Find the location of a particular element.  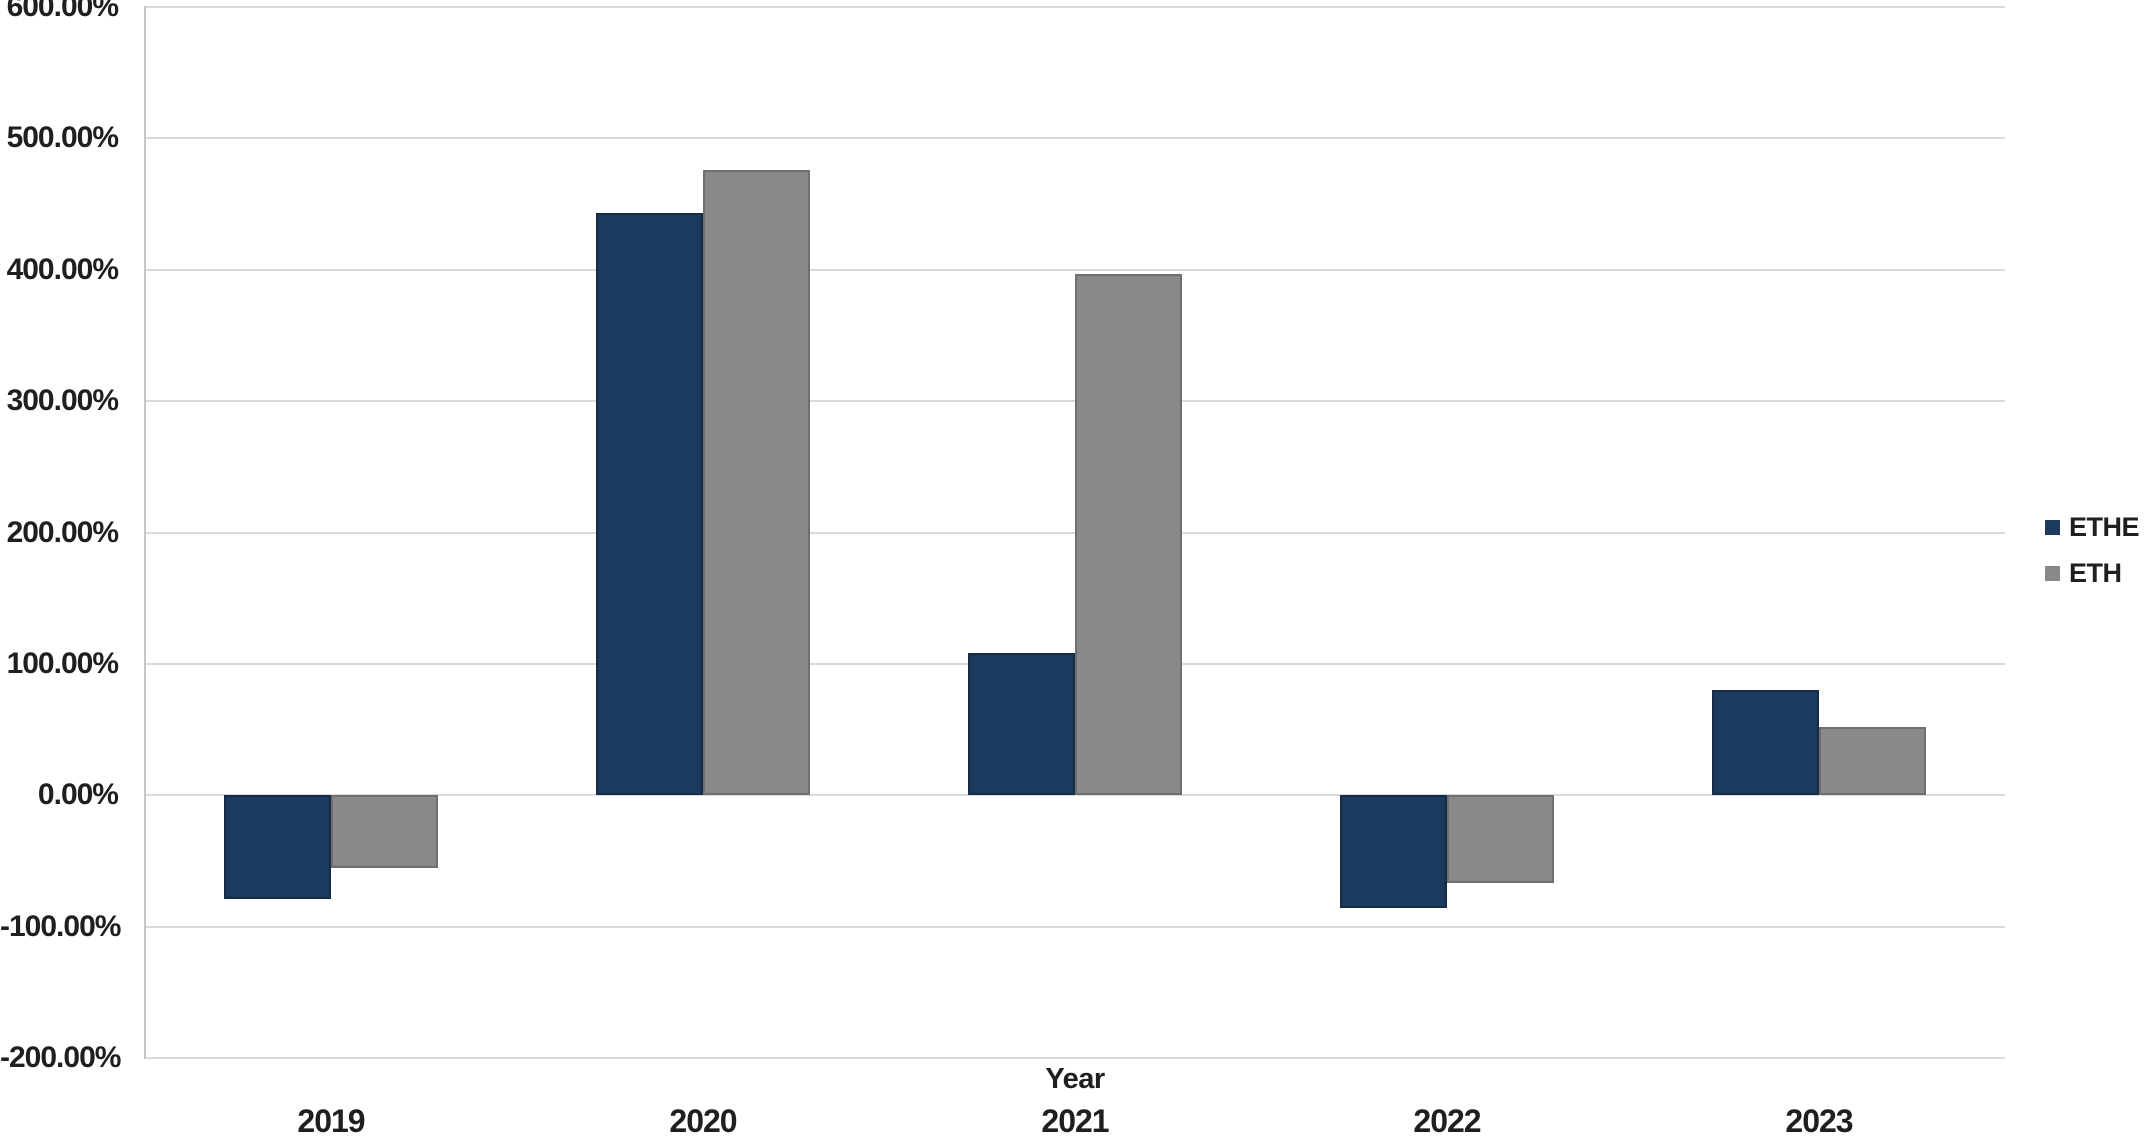

y-axis-line is located at coordinates (145, 532).